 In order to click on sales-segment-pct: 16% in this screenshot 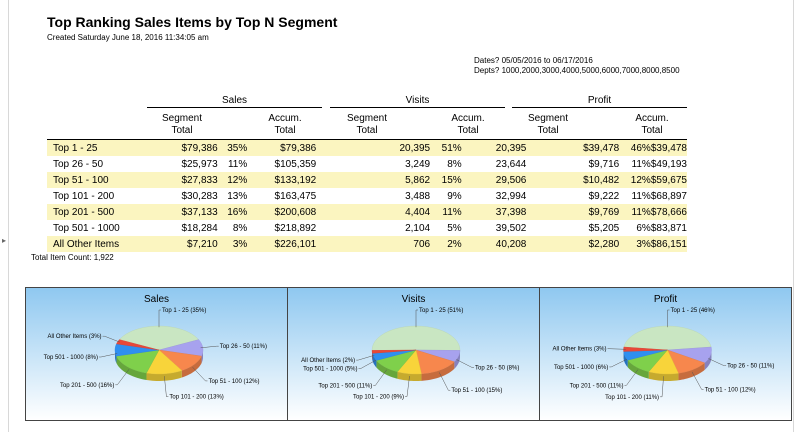, I will do `click(232, 212)`.